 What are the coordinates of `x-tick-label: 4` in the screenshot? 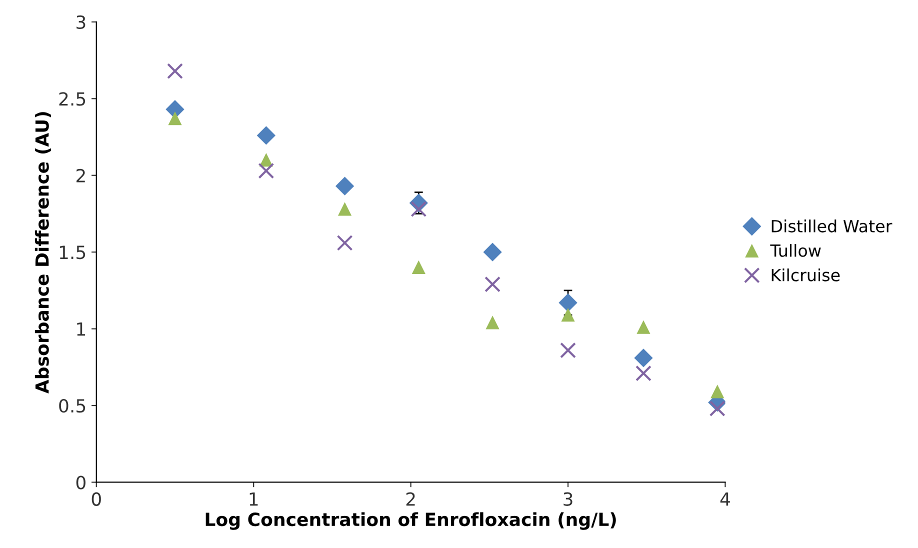 It's located at (725, 499).